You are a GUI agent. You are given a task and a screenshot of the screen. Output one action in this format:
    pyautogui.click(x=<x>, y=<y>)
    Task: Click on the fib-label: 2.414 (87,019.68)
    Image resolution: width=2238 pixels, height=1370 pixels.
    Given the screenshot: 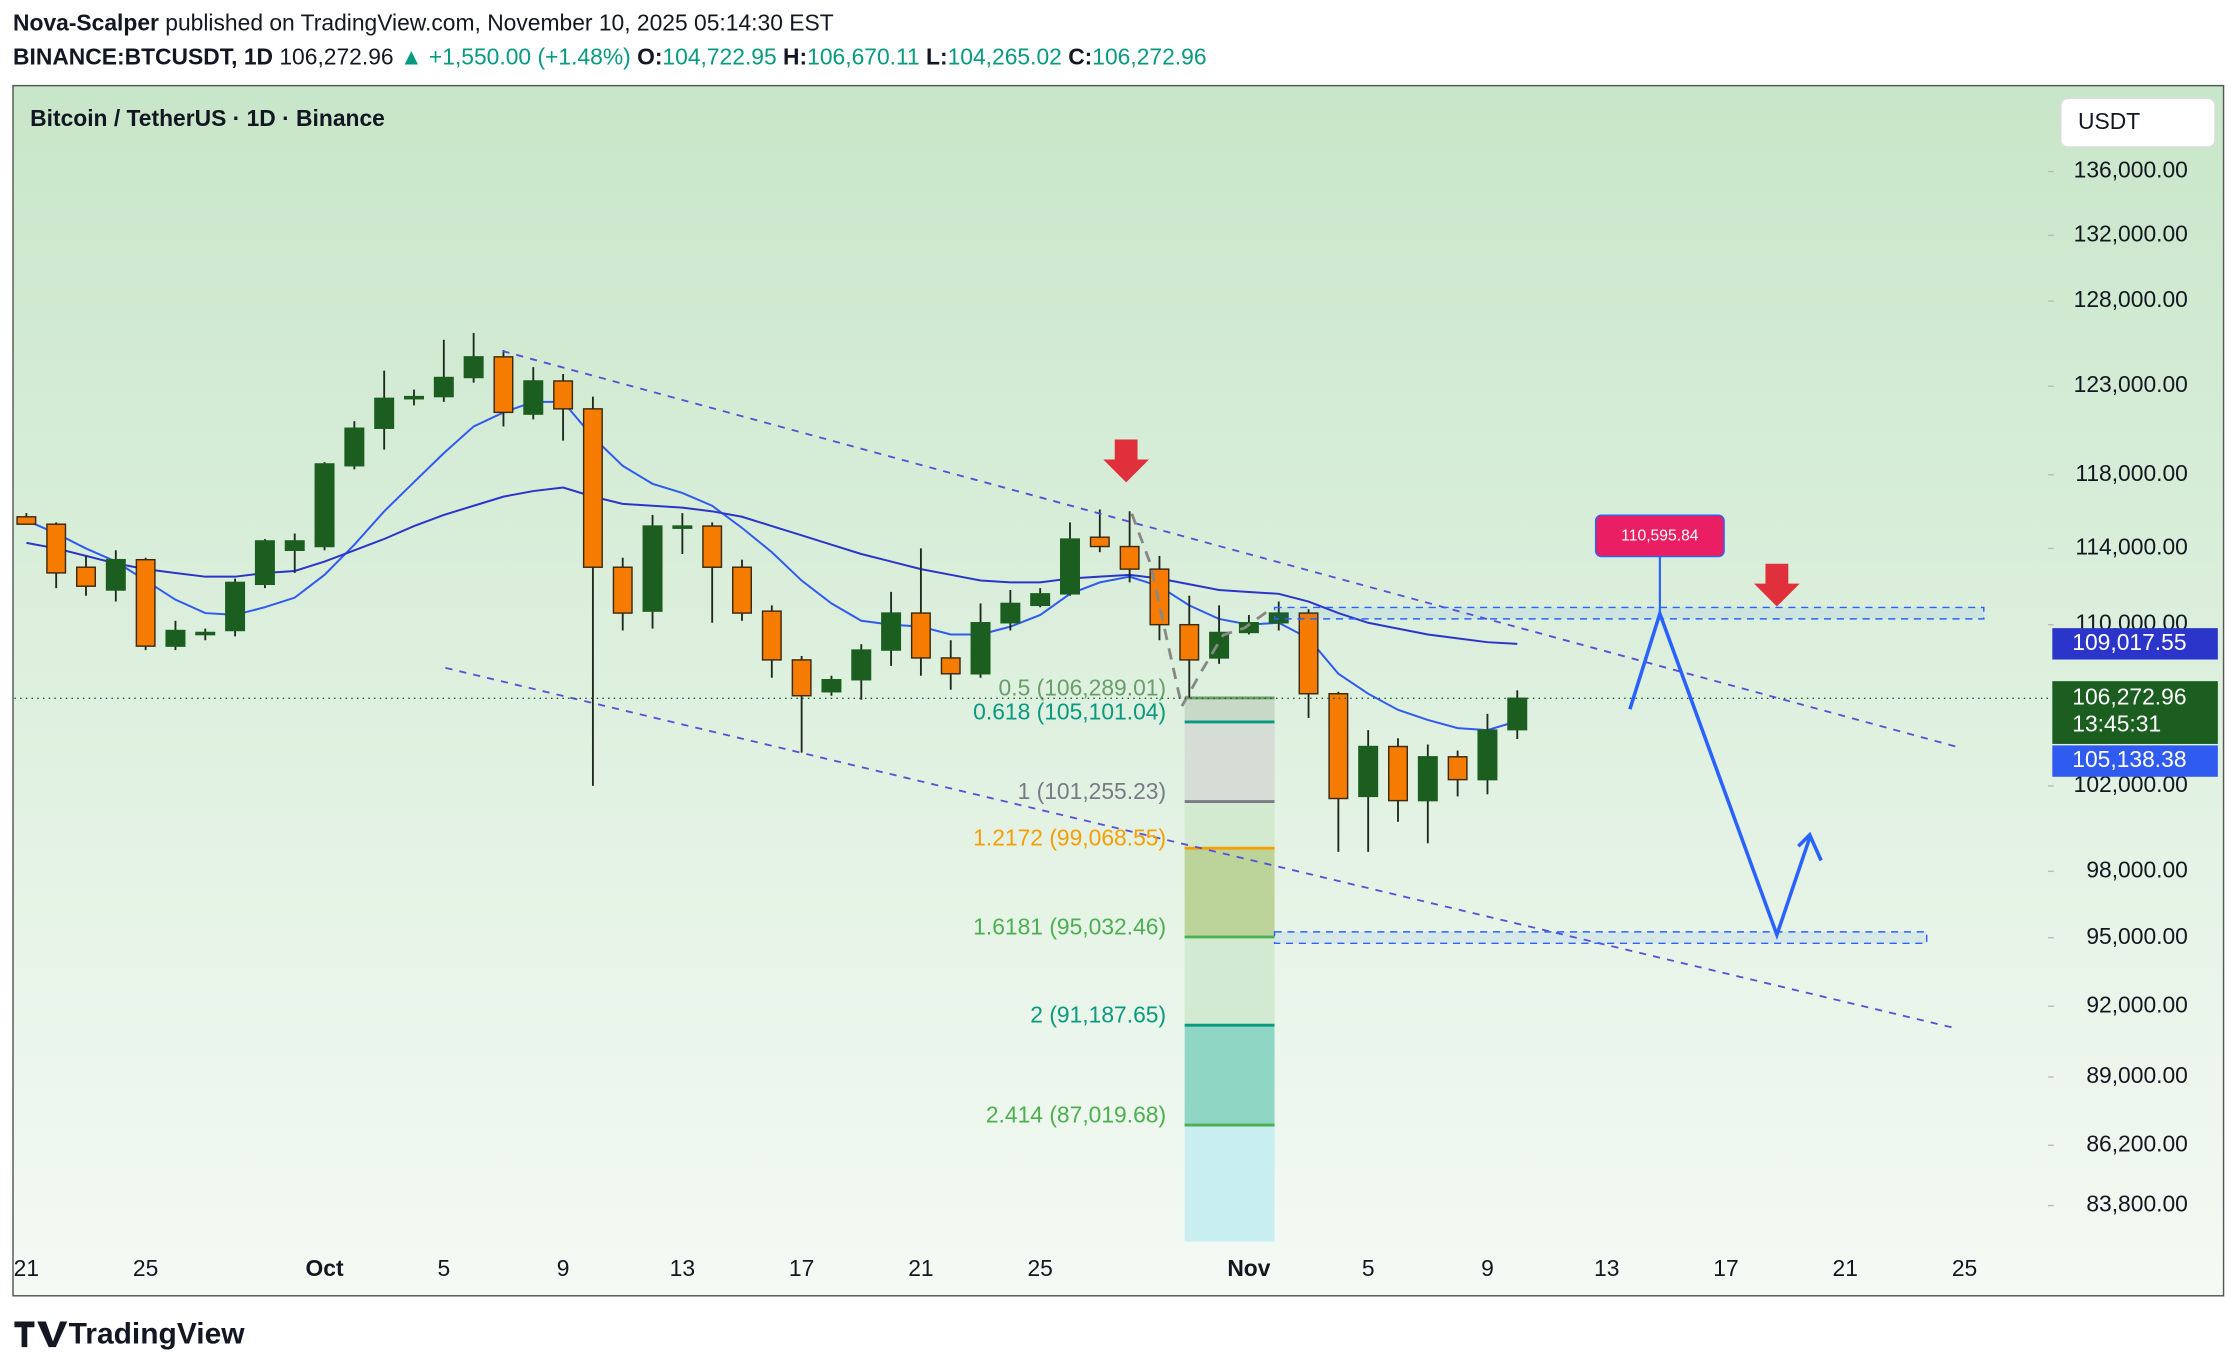 What is the action you would take?
    pyautogui.click(x=1076, y=1115)
    